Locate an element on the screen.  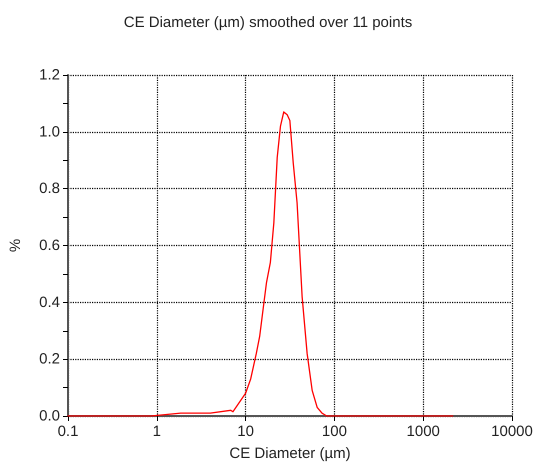
x-tick-label: 100 is located at coordinates (334, 431).